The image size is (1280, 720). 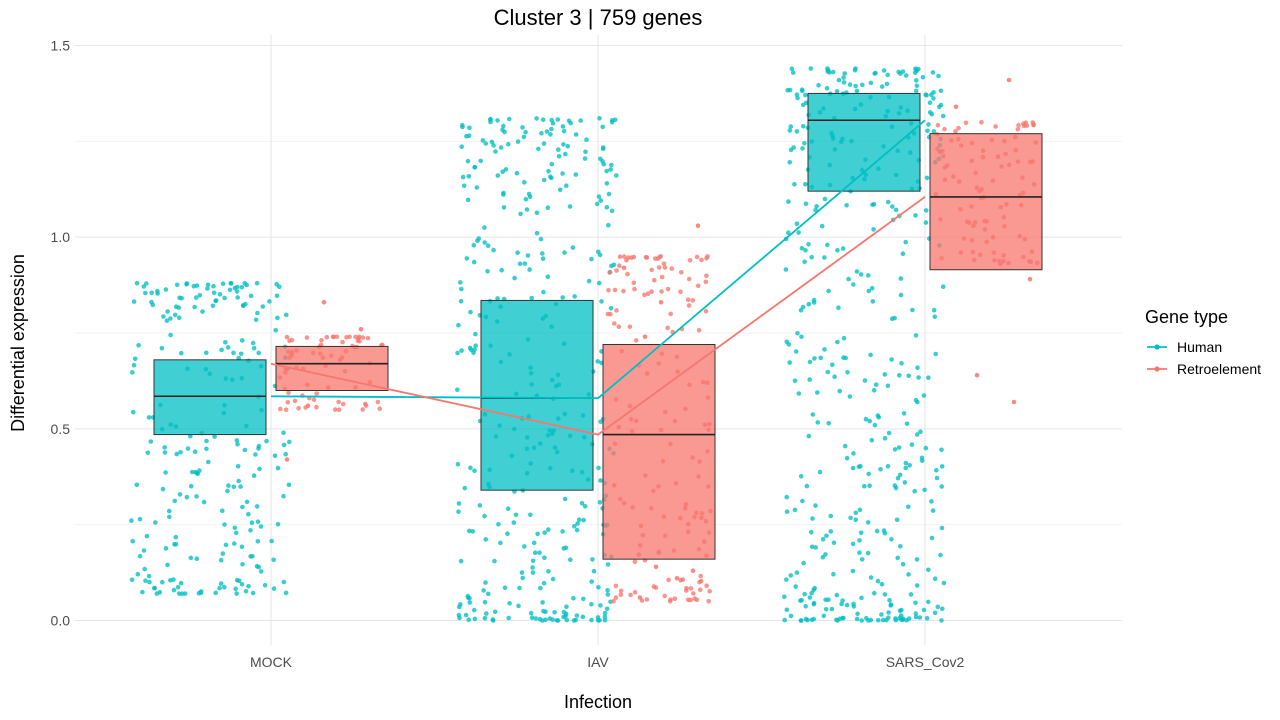 What do you see at coordinates (271, 662) in the screenshot?
I see `x-tick-label: MOCK` at bounding box center [271, 662].